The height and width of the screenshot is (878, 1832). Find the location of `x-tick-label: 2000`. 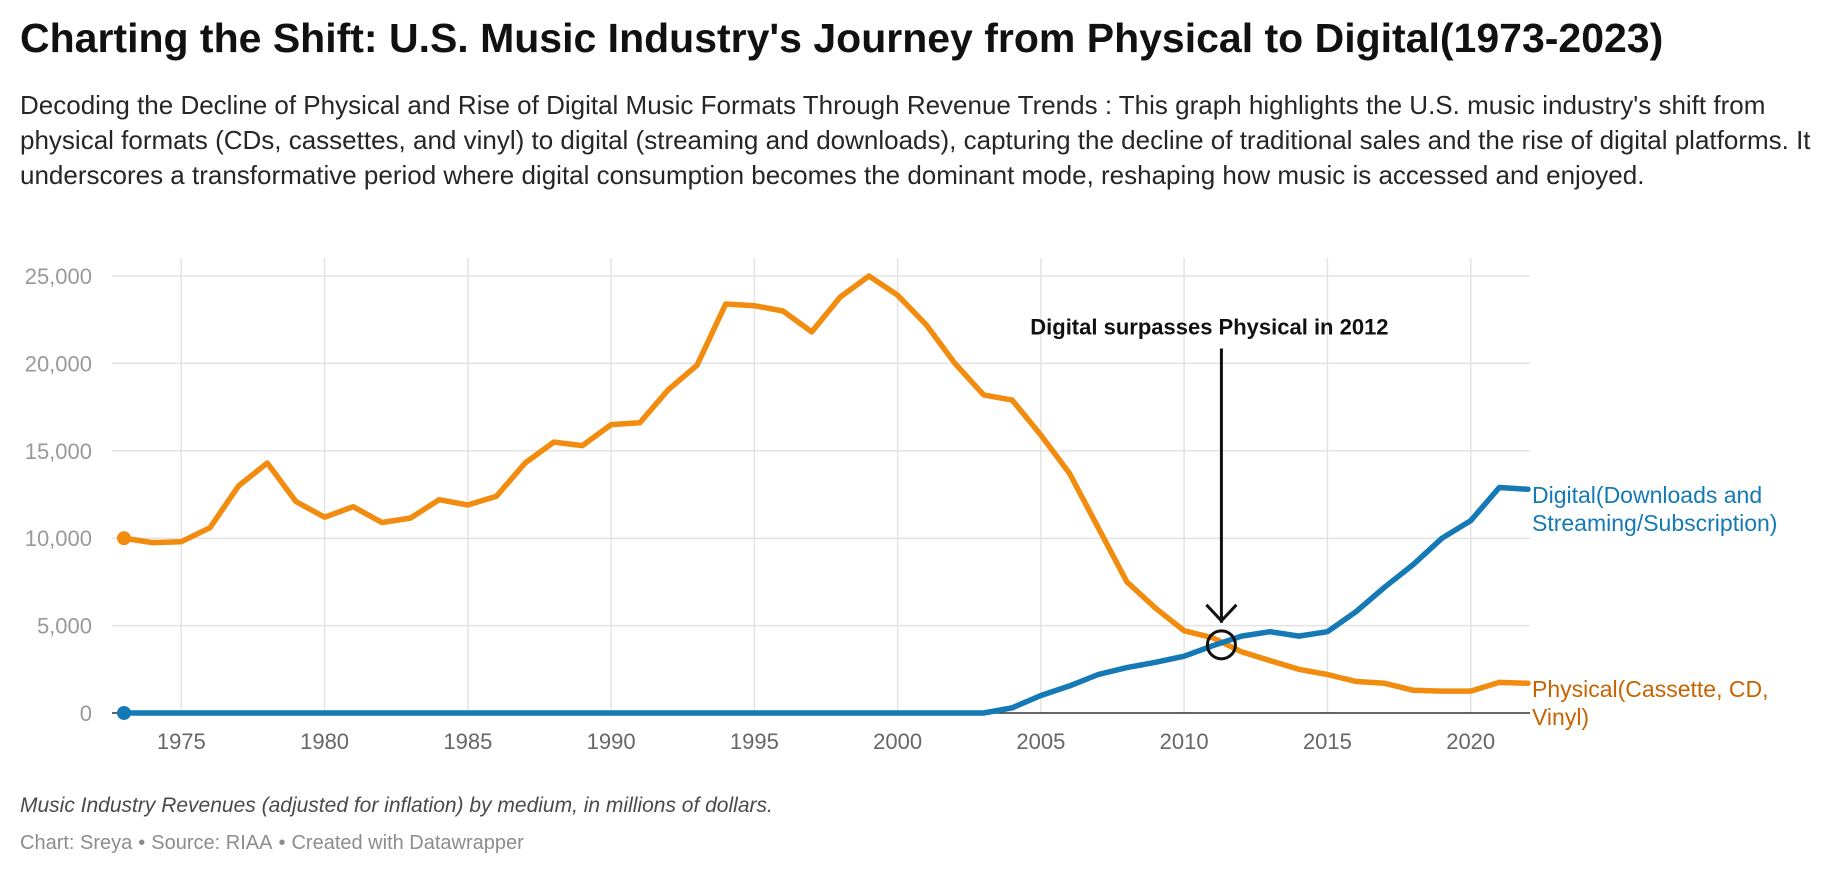

x-tick-label: 2000 is located at coordinates (897, 741).